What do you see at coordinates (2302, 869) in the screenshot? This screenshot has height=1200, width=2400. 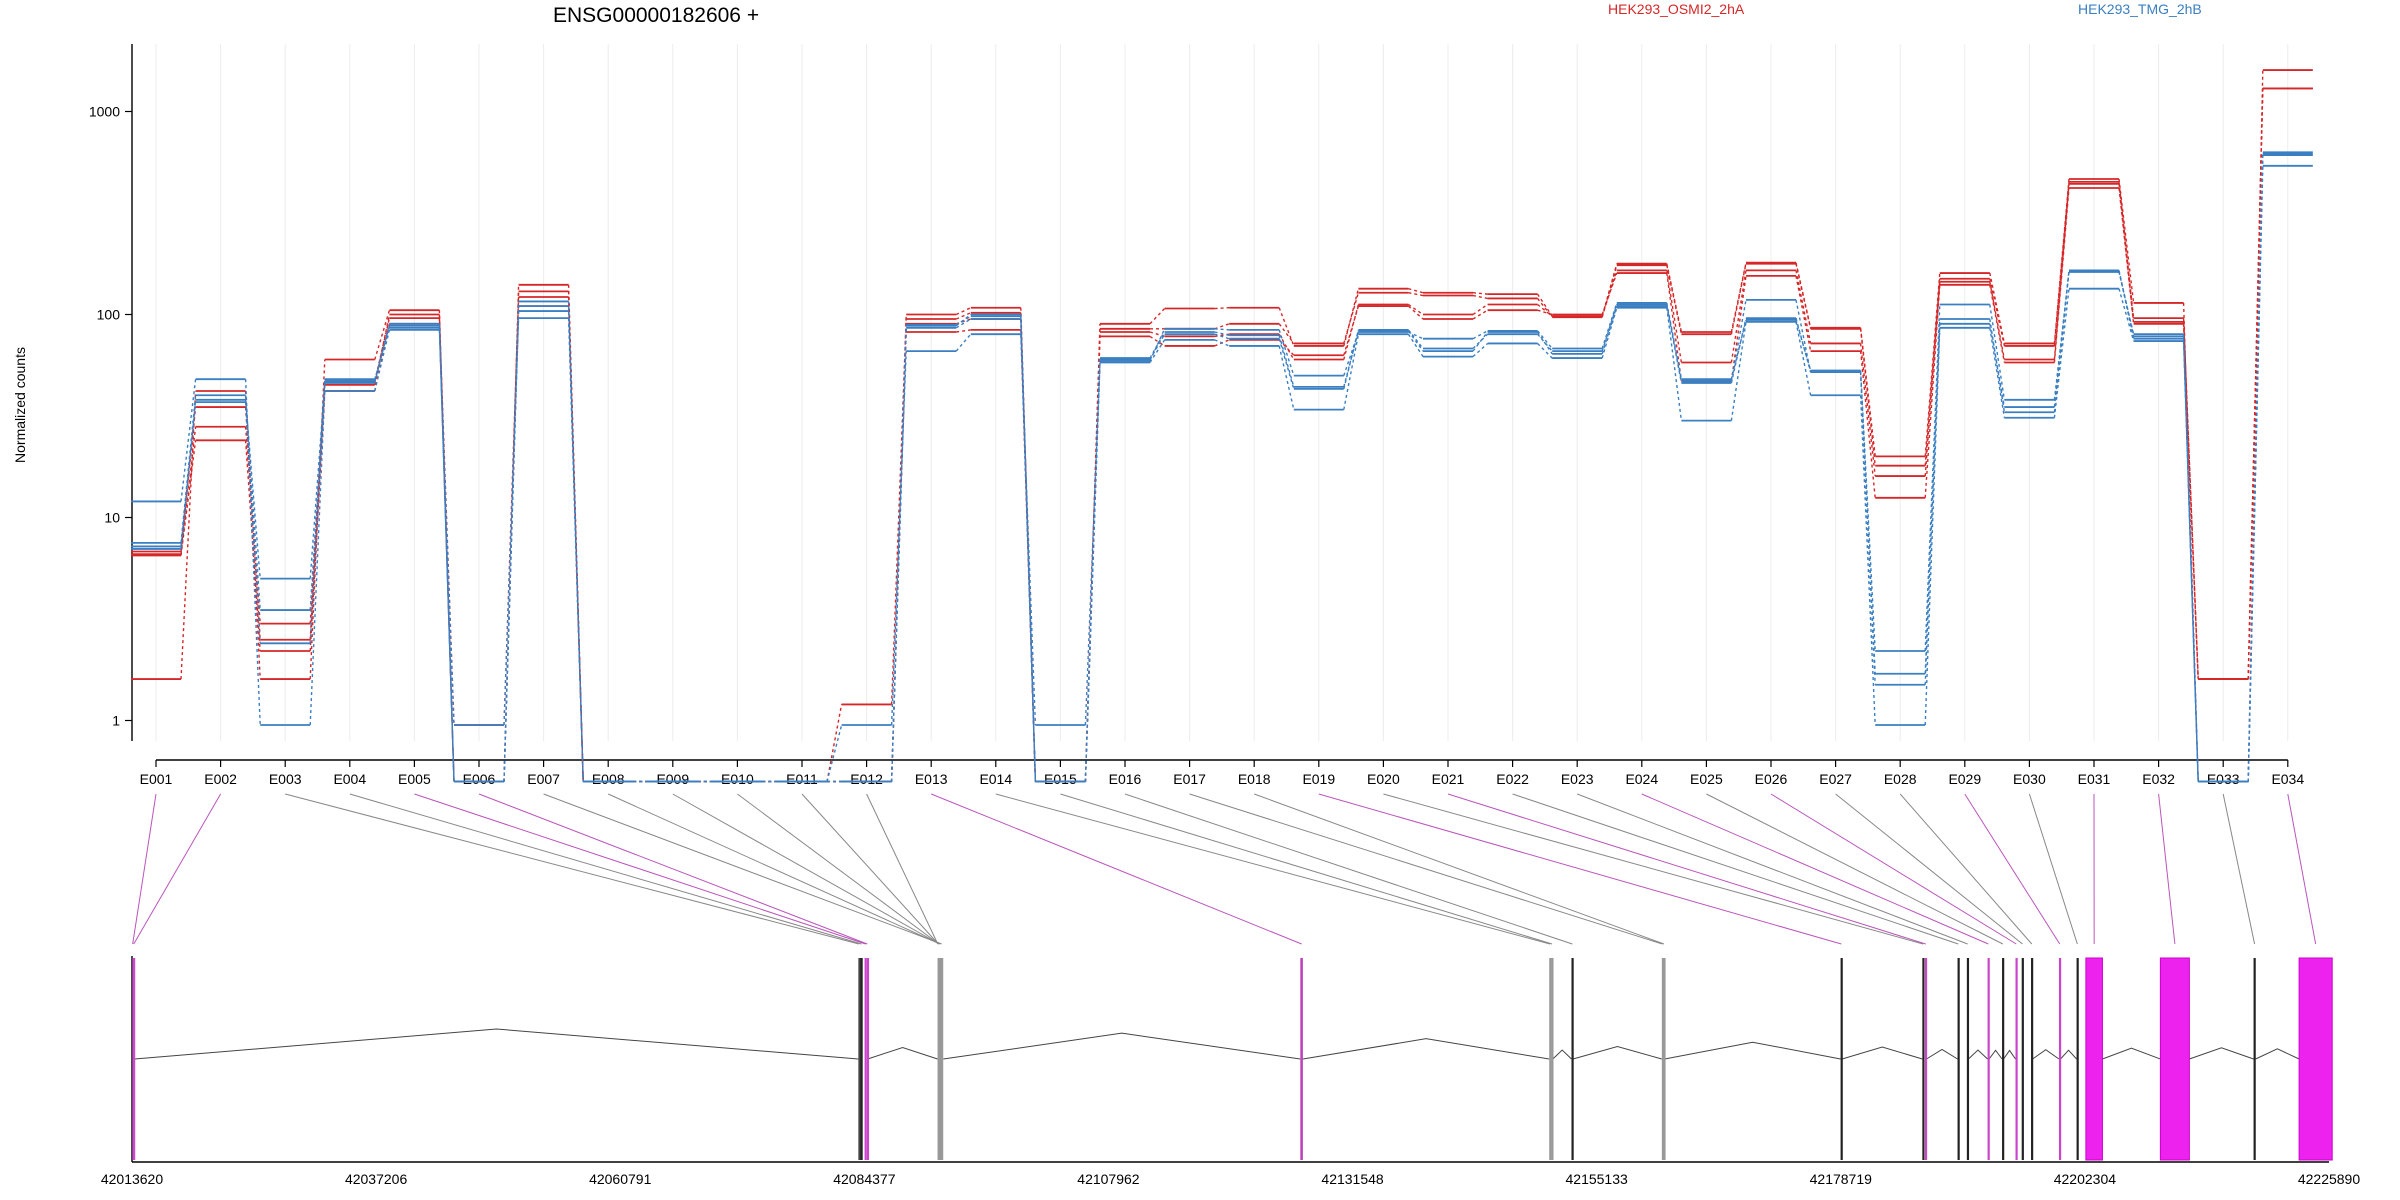 I see `connector-e034` at bounding box center [2302, 869].